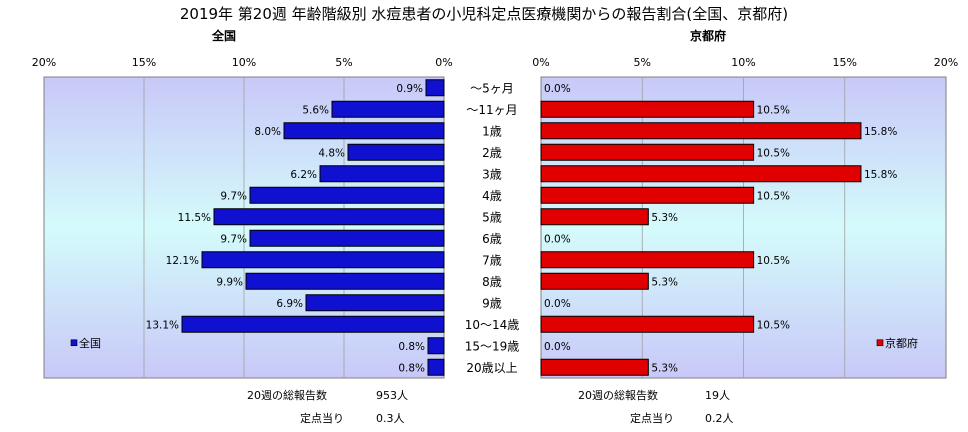 Image resolution: width=968 pixels, height=432 pixels. I want to click on left-data-label: 0.9%, so click(409, 89).